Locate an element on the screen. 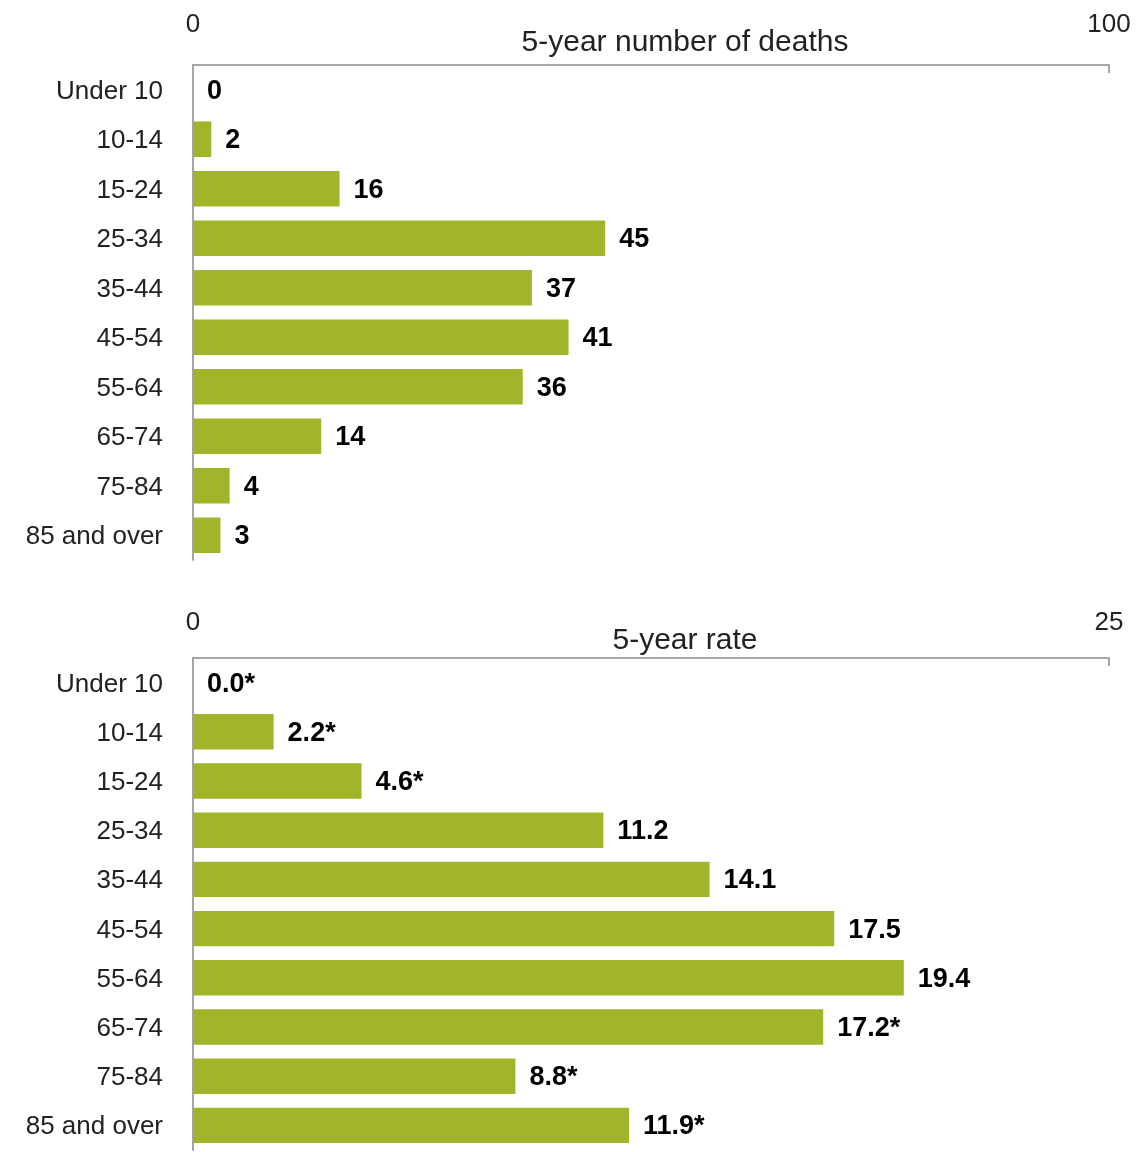  data-label: 0 is located at coordinates (215, 89).